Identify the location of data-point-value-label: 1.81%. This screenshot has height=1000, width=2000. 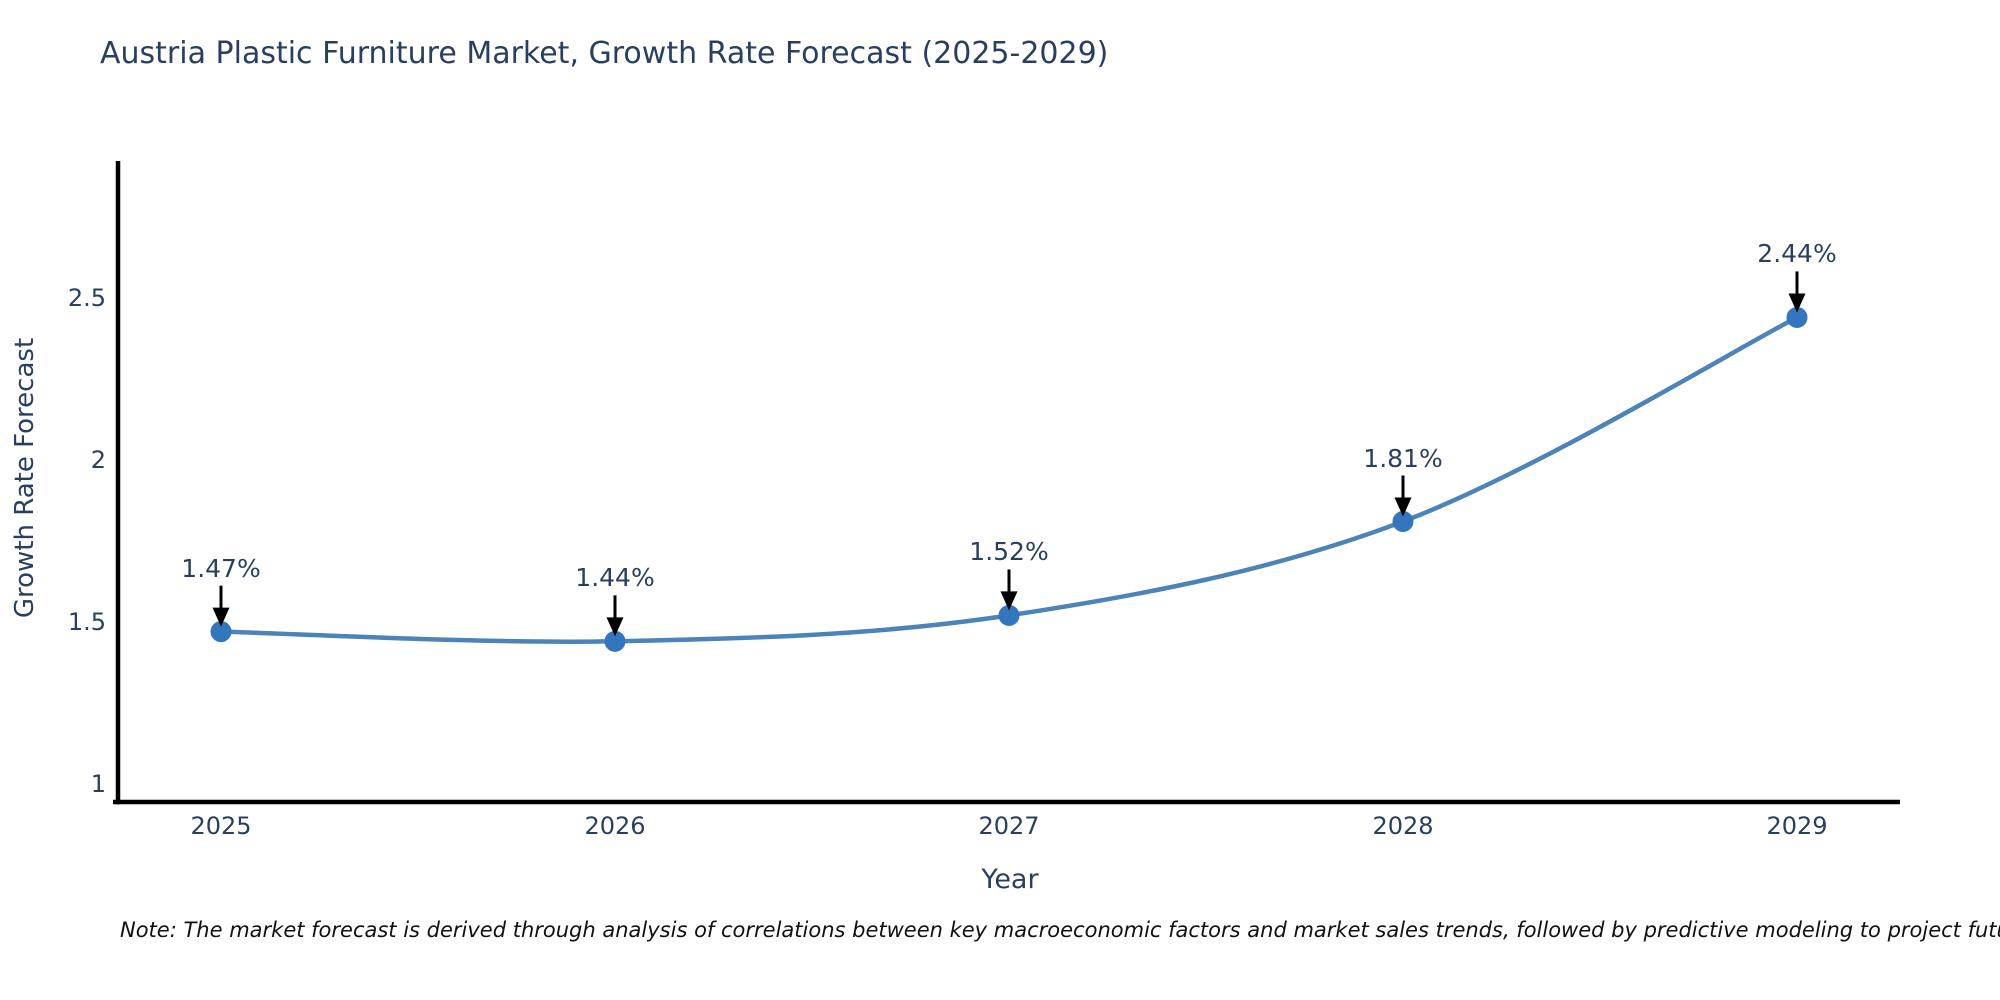
(1403, 458).